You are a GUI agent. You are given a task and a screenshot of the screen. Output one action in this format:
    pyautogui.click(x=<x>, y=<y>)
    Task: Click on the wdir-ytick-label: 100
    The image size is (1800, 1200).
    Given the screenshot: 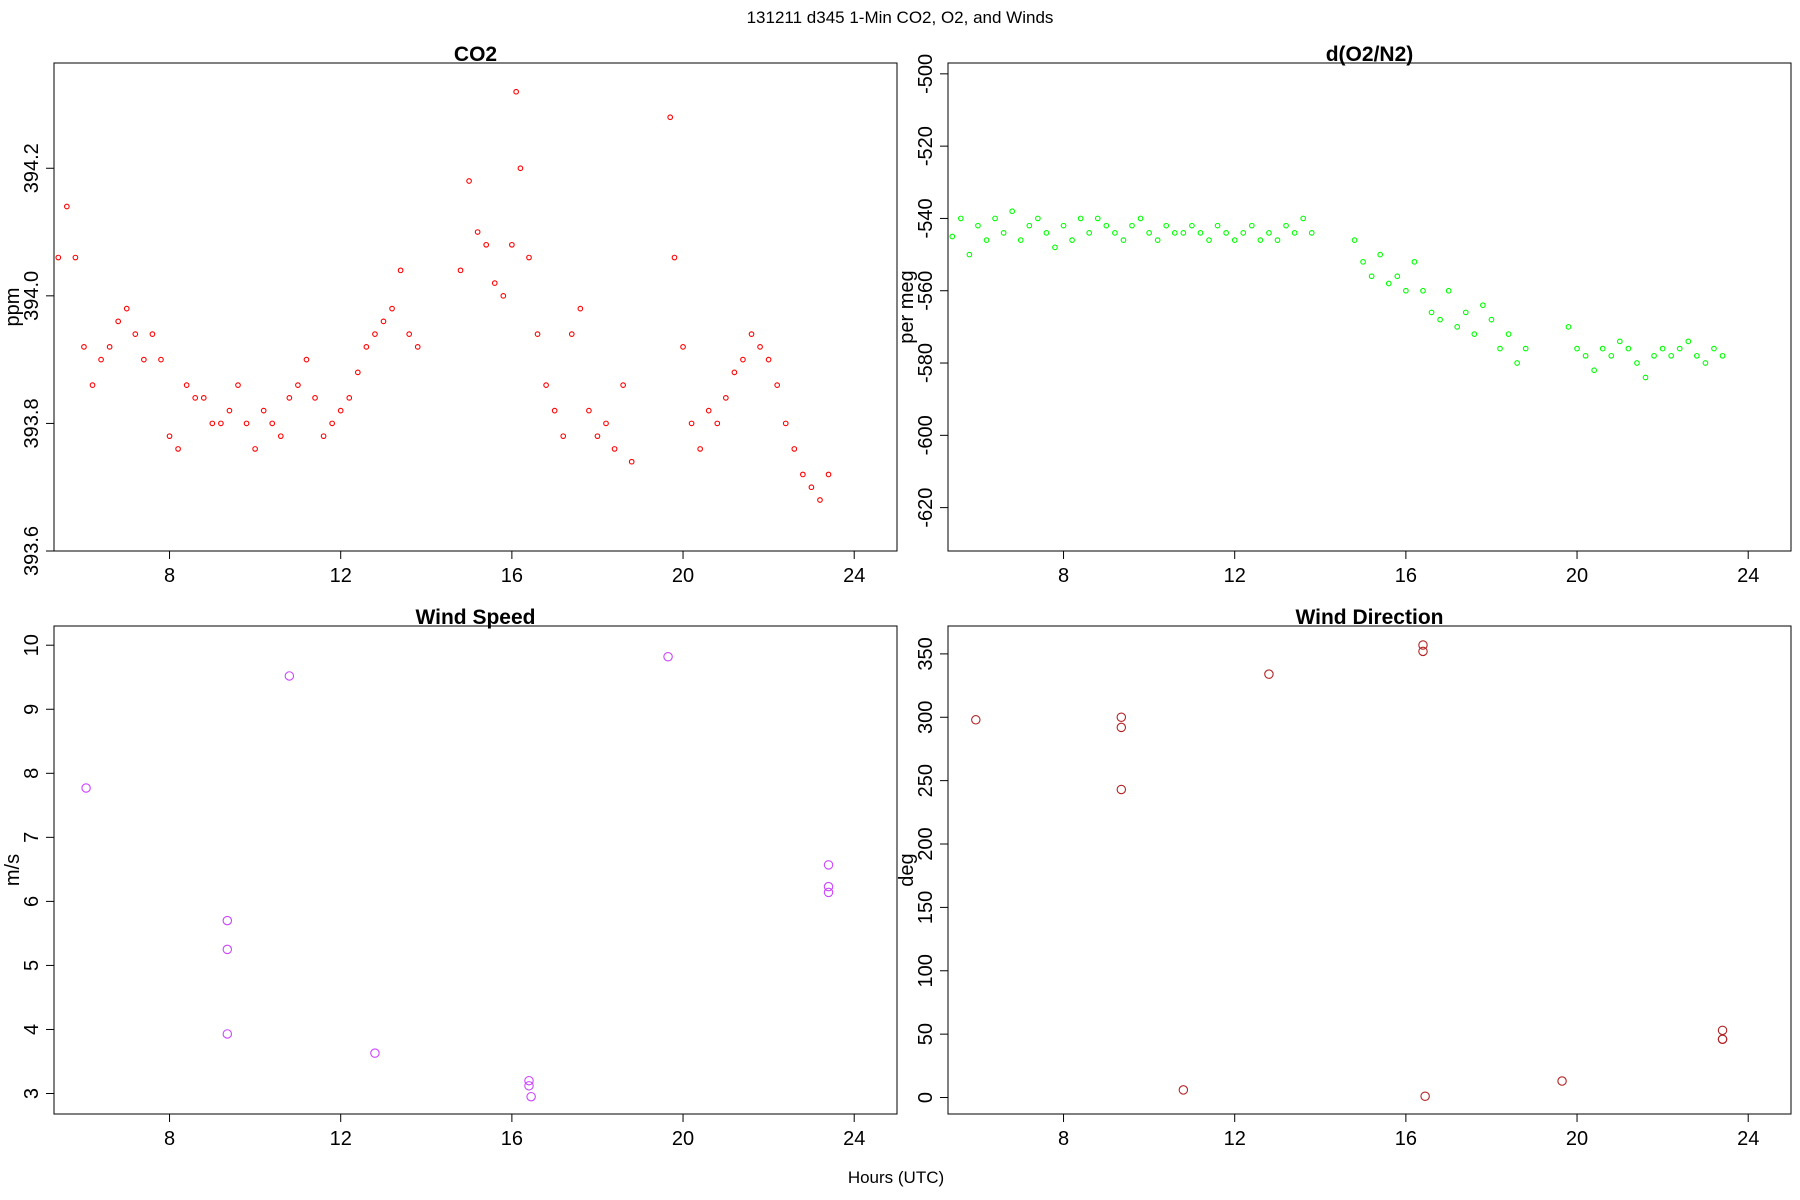 What is the action you would take?
    pyautogui.click(x=926, y=970)
    